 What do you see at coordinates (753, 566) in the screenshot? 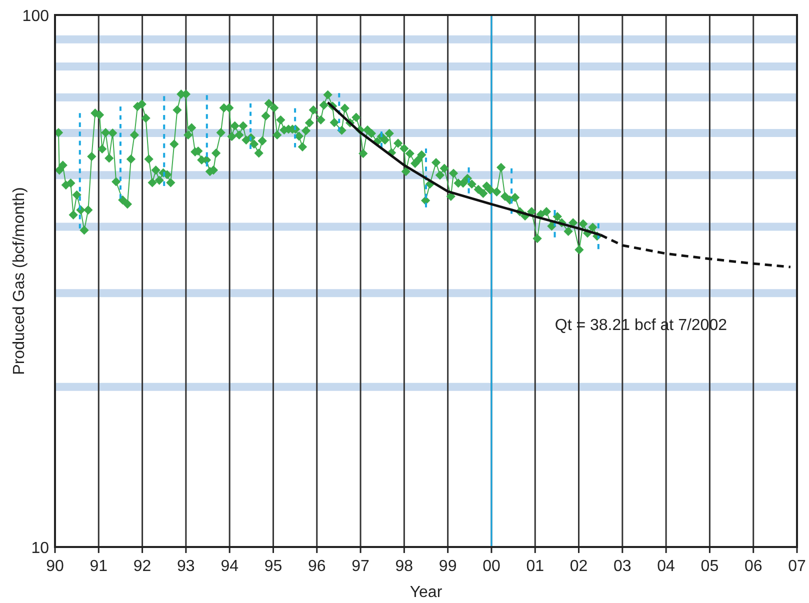
I see `x-tick-label: 06` at bounding box center [753, 566].